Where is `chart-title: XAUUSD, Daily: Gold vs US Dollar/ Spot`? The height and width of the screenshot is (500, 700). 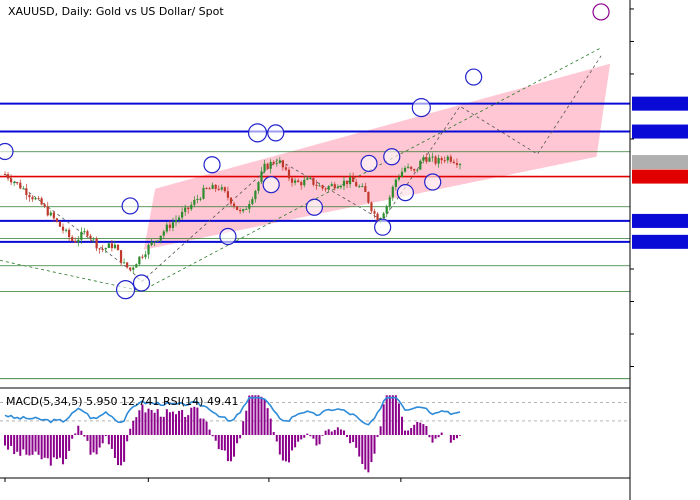 chart-title: XAUUSD, Daily: Gold vs US Dollar/ Spot is located at coordinates (116, 11).